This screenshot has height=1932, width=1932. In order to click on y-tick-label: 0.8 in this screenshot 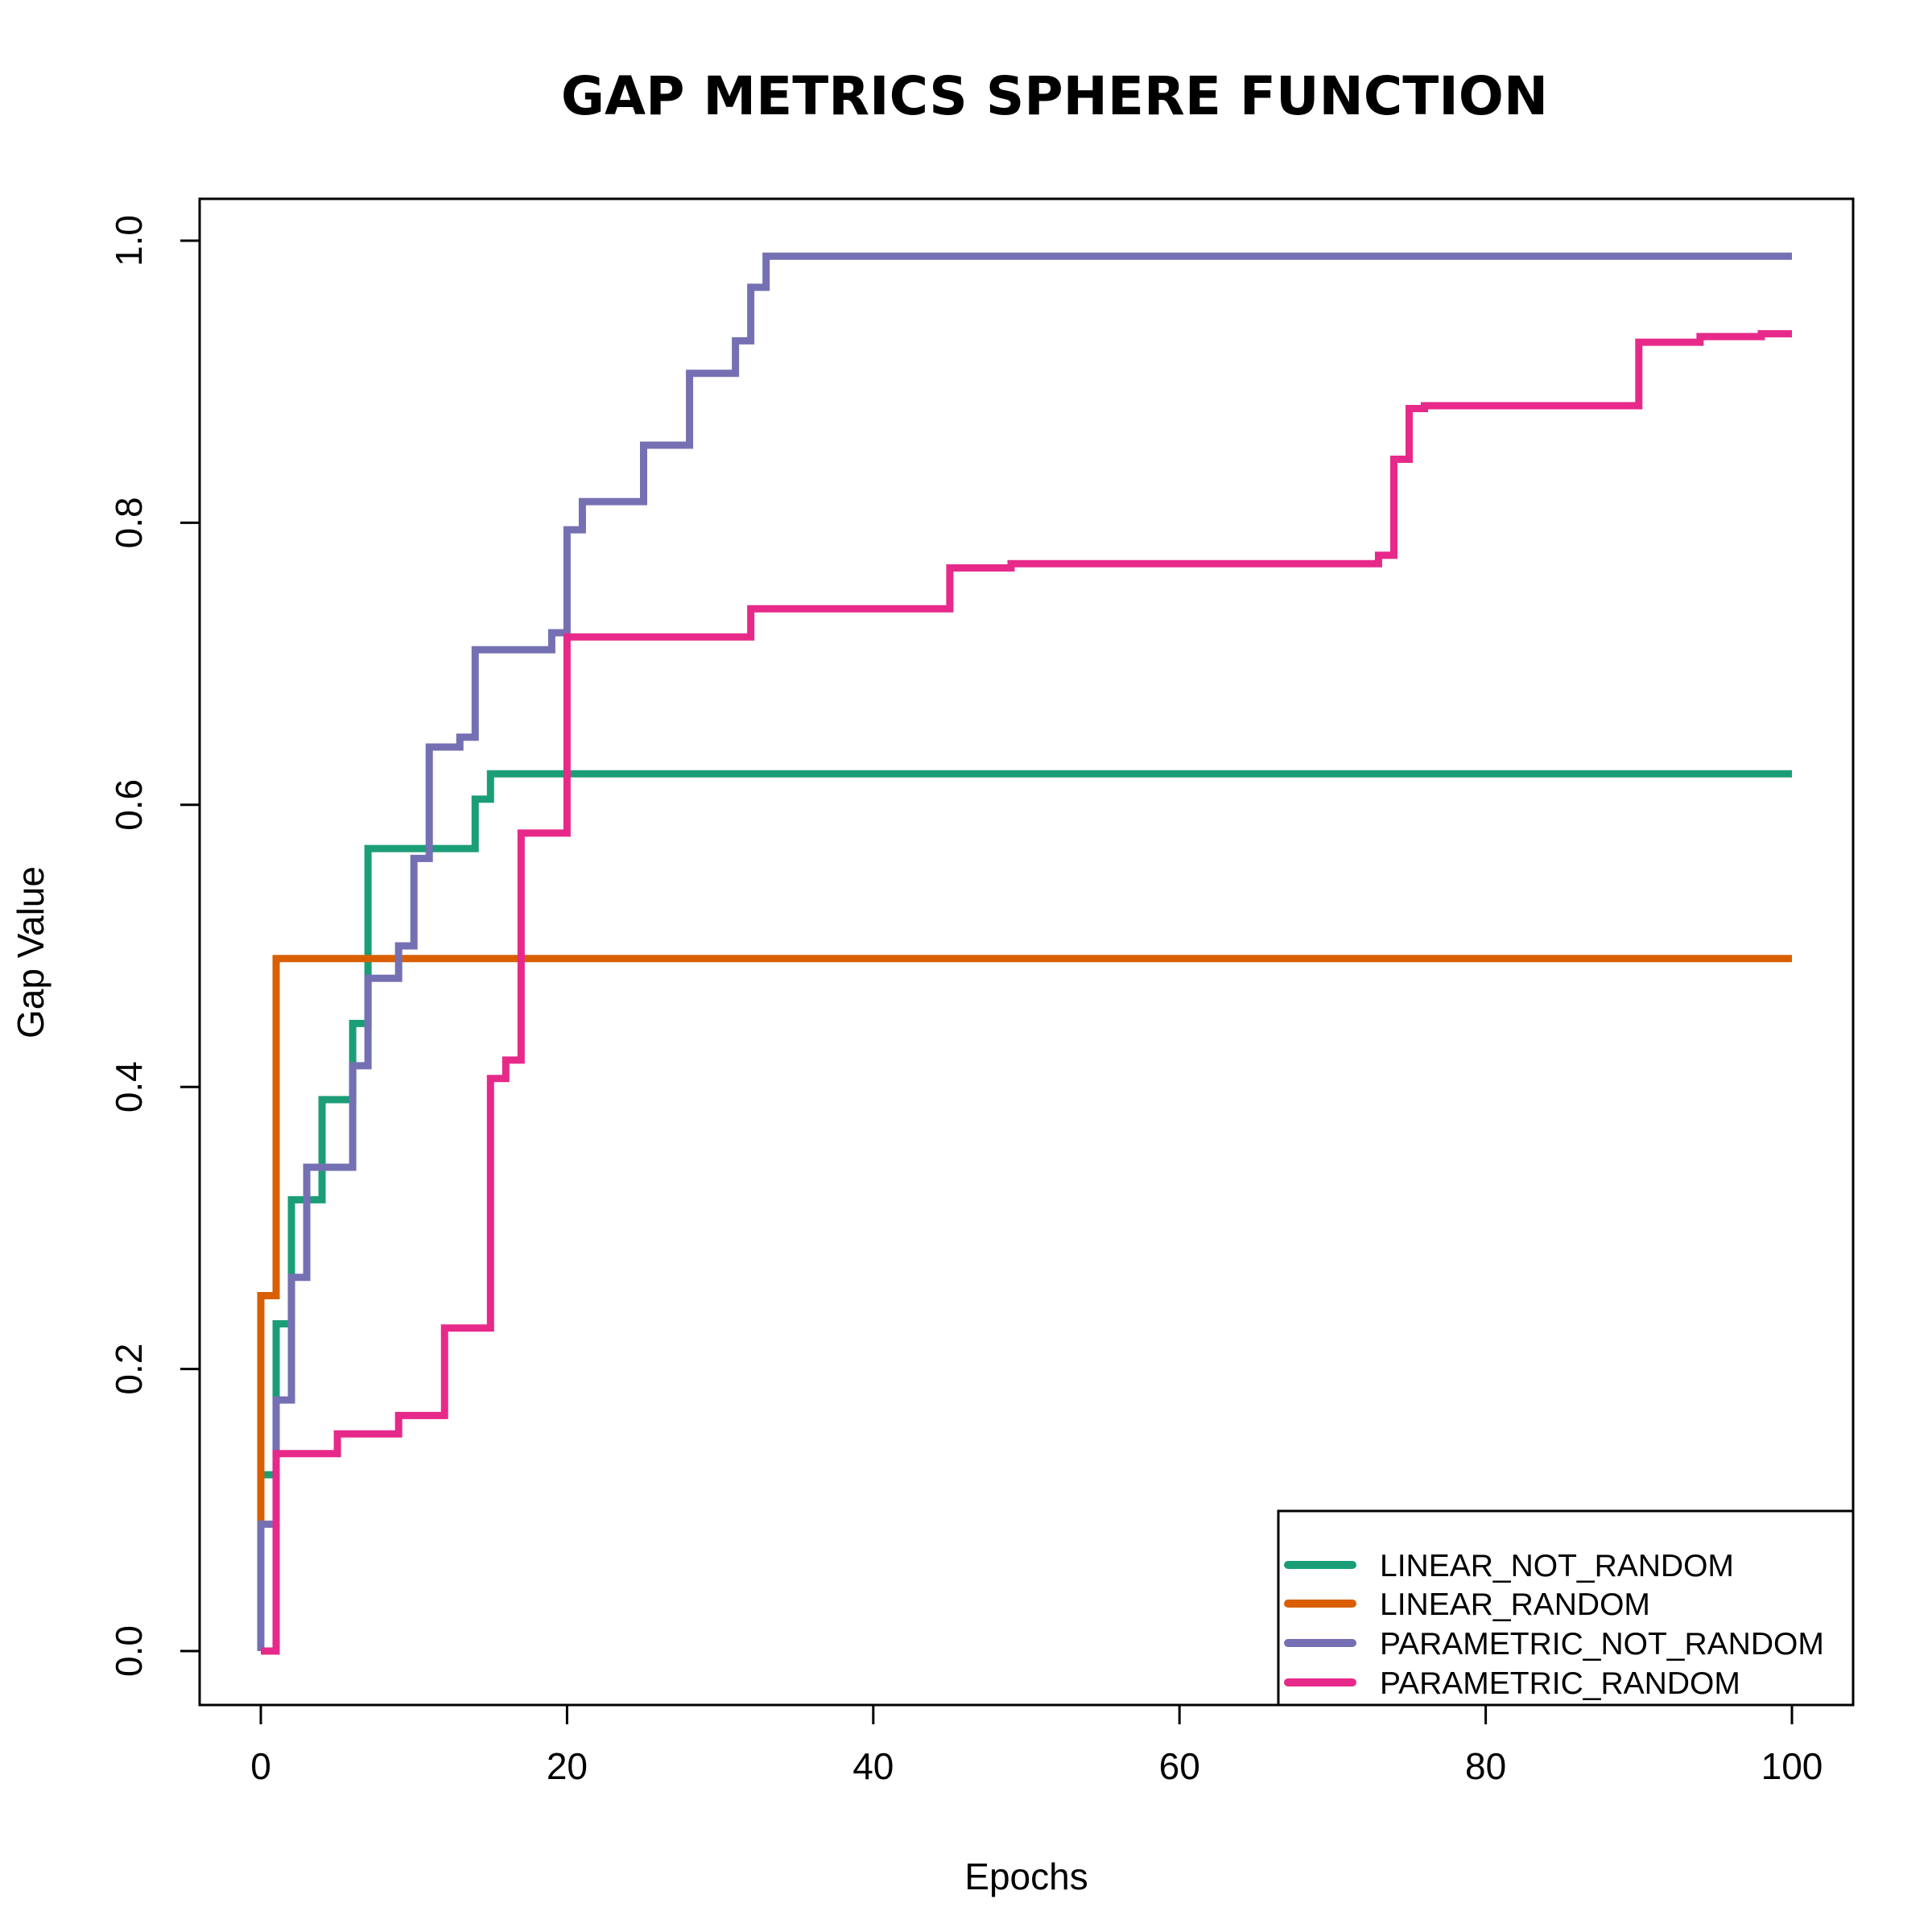, I will do `click(129, 522)`.